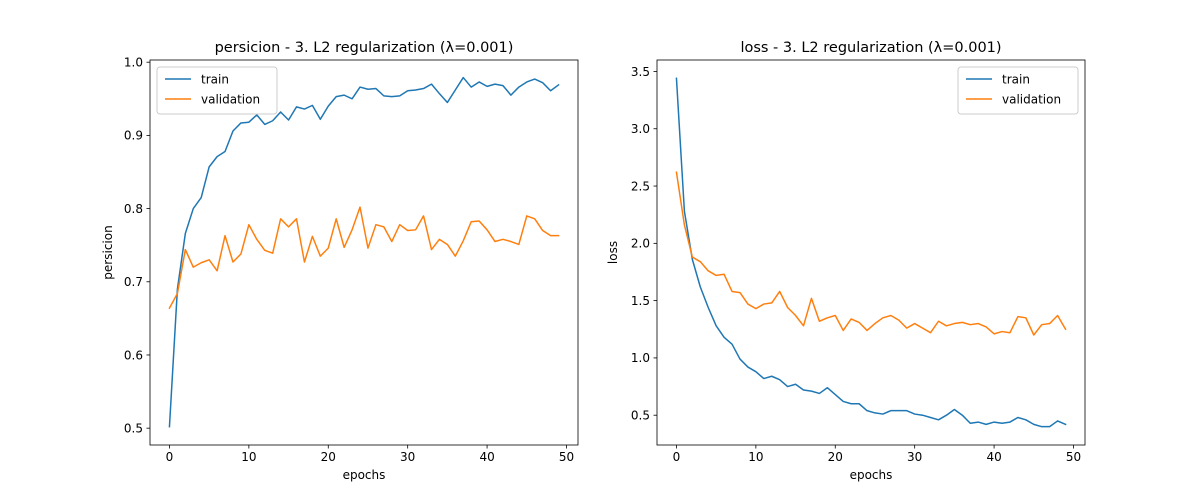 Image resolution: width=1200 pixels, height=504 pixels. What do you see at coordinates (835, 457) in the screenshot?
I see `chart-2-x-tick-label: 20` at bounding box center [835, 457].